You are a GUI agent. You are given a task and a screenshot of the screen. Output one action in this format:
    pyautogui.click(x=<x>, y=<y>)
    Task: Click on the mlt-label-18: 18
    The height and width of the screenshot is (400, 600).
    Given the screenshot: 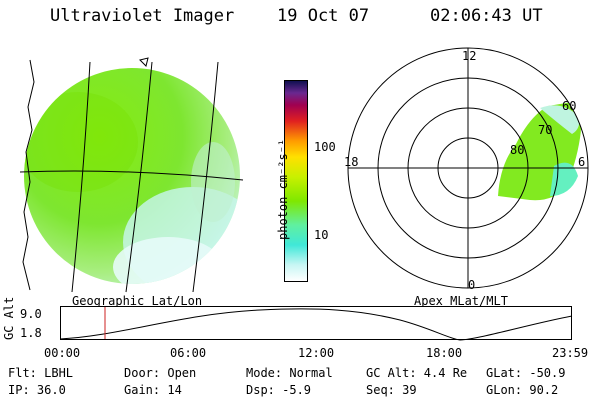 What is the action you would take?
    pyautogui.click(x=351, y=162)
    